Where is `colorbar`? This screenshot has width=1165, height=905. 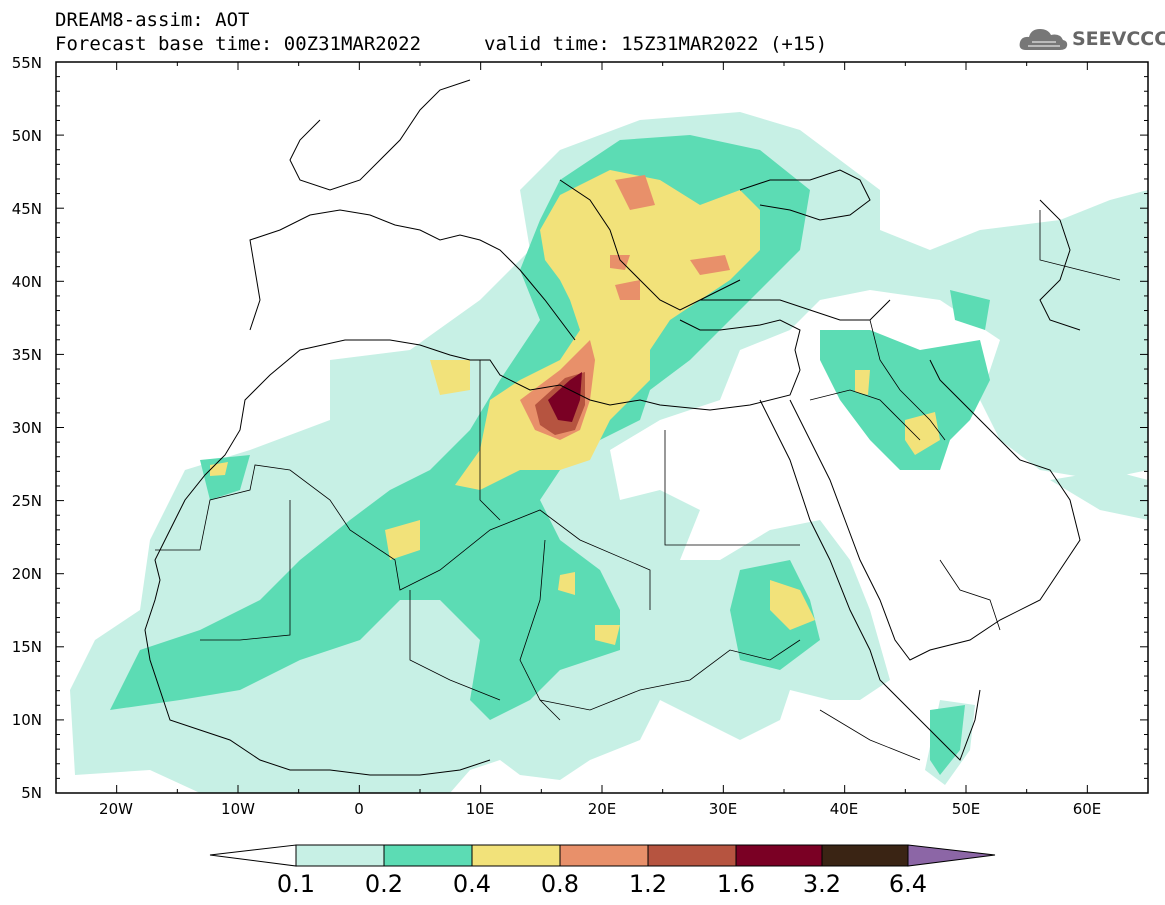 colorbar is located at coordinates (602, 855).